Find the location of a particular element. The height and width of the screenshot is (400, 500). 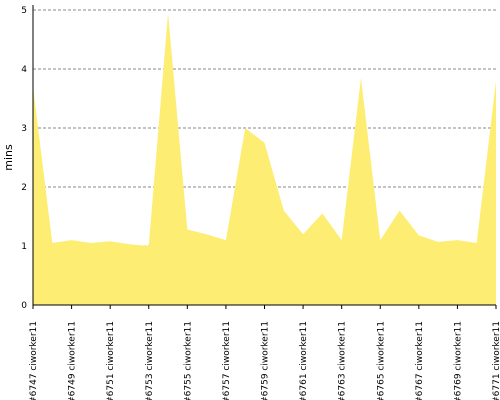

x-tick-label: #6749 ciworker11 is located at coordinates (73, 360).